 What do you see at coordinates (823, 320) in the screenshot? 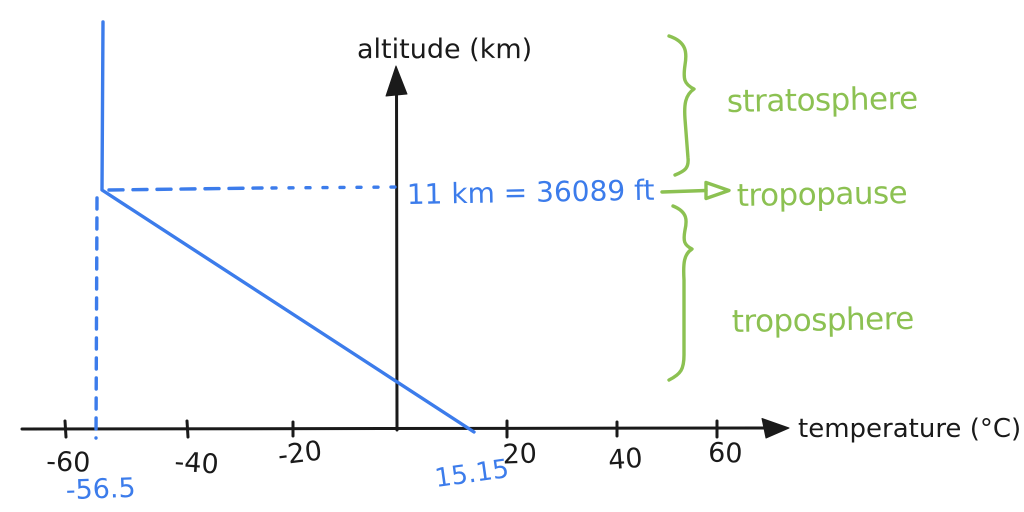
I see `troposphere-label: troposphere` at bounding box center [823, 320].